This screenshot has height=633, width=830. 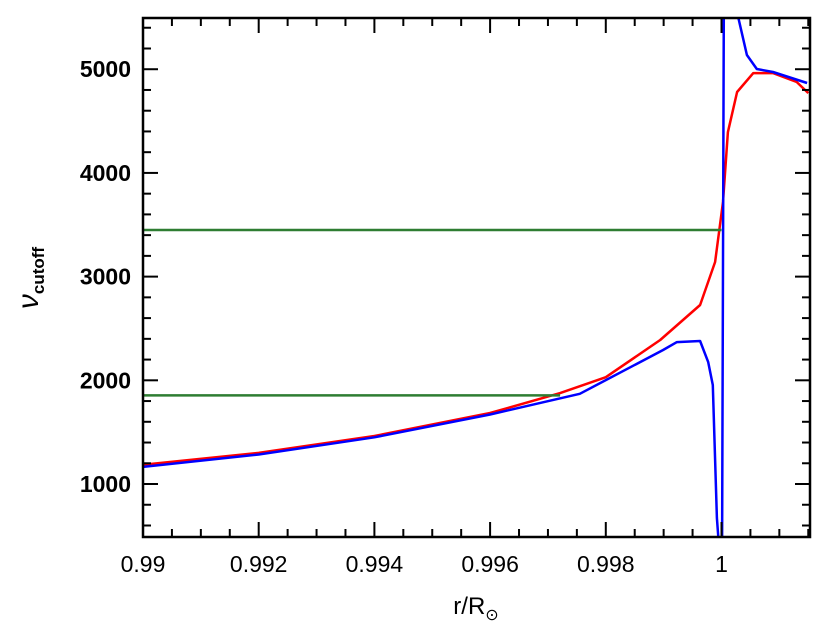 I want to click on y-axis-label: νcutoff, so click(x=30, y=278).